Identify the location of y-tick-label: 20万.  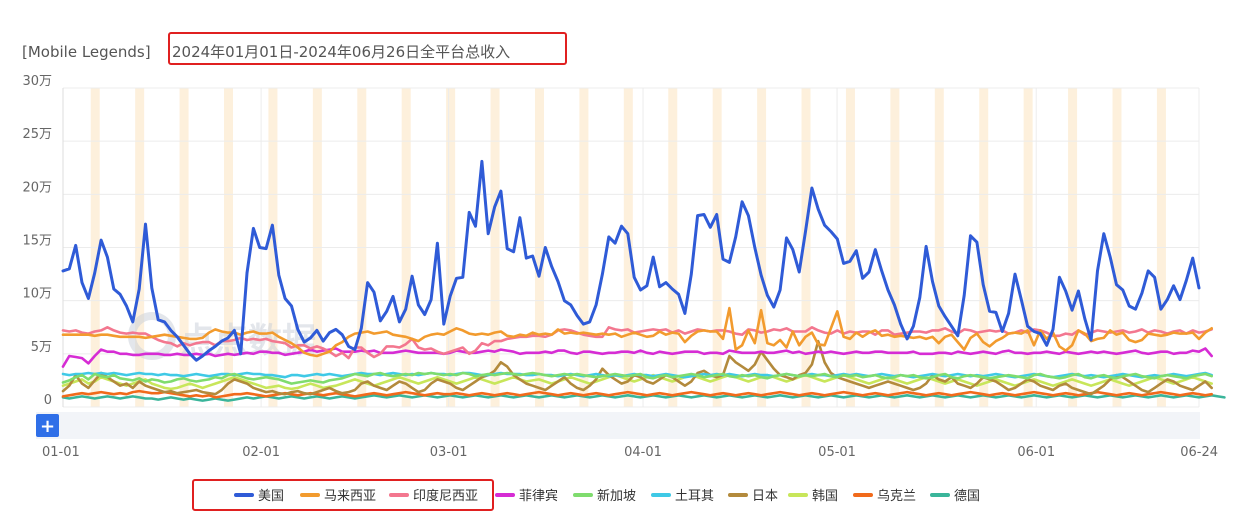
(37, 187).